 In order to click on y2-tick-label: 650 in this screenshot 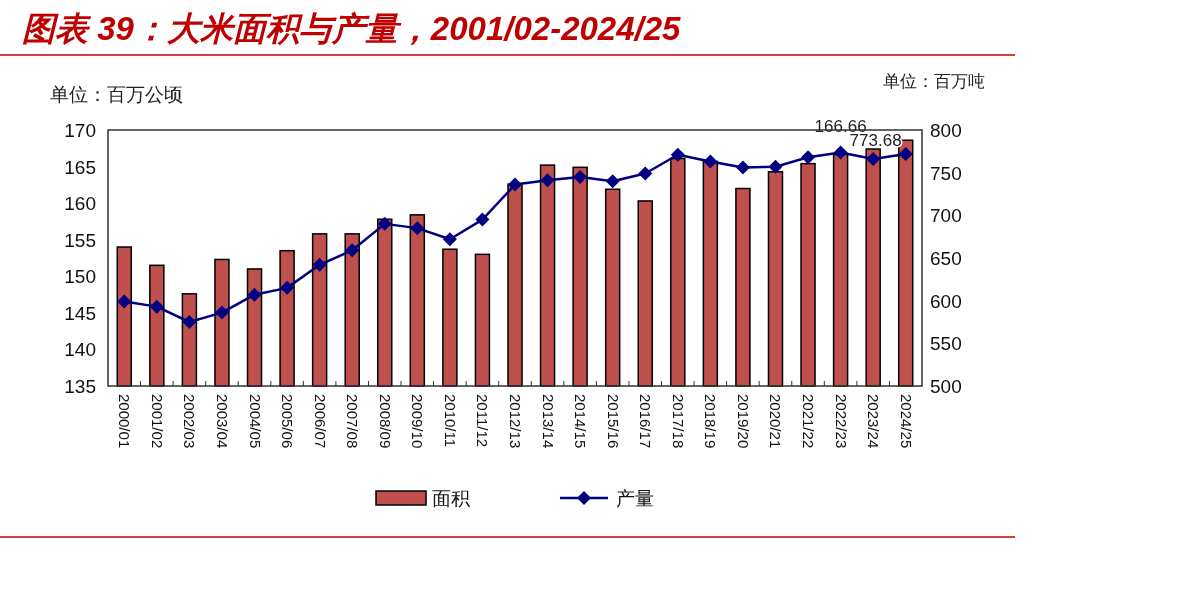, I will do `click(946, 258)`.